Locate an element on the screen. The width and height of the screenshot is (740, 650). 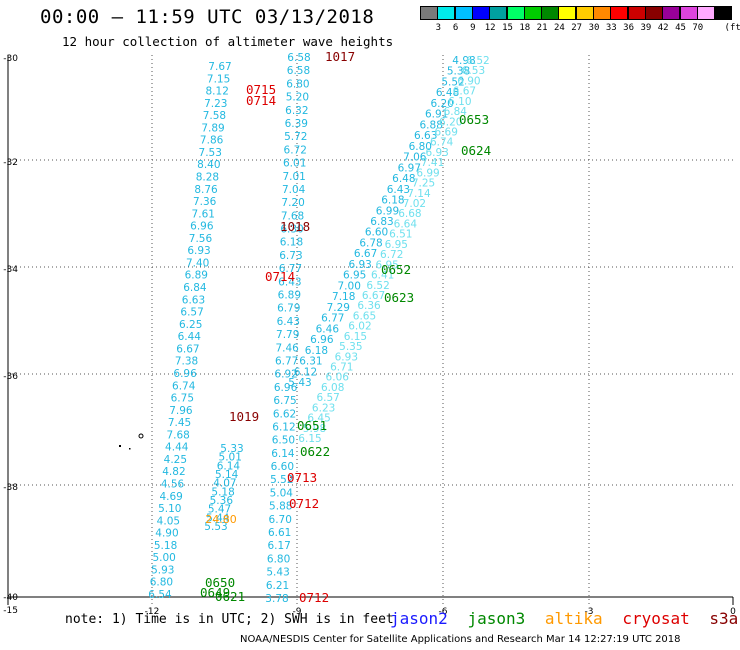
scale-label: 9 is located at coordinates (473, 28).